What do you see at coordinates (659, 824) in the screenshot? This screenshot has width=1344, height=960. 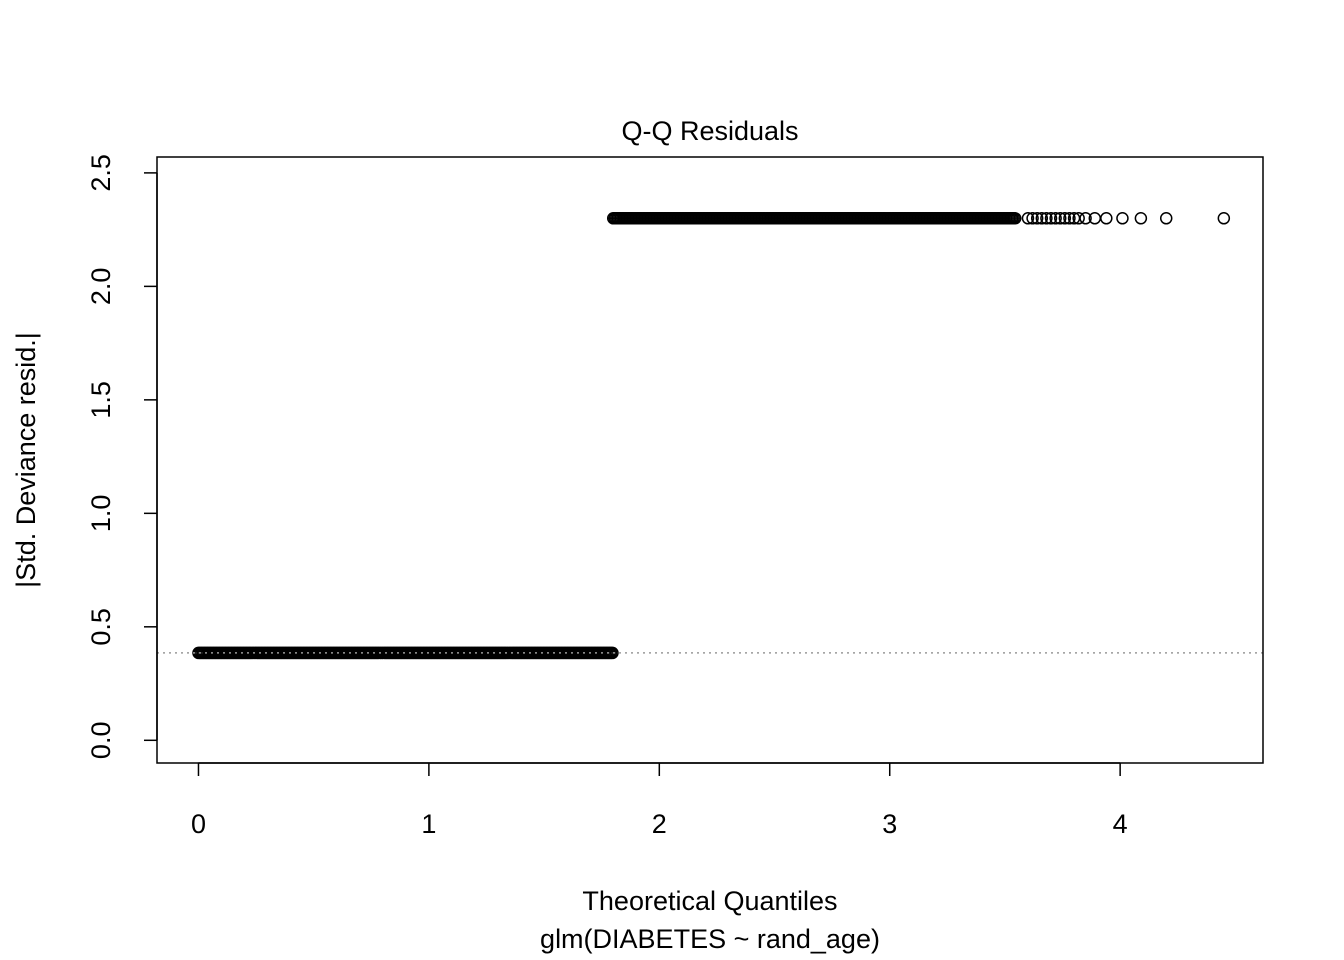 I see `x-tick-label: 2` at bounding box center [659, 824].